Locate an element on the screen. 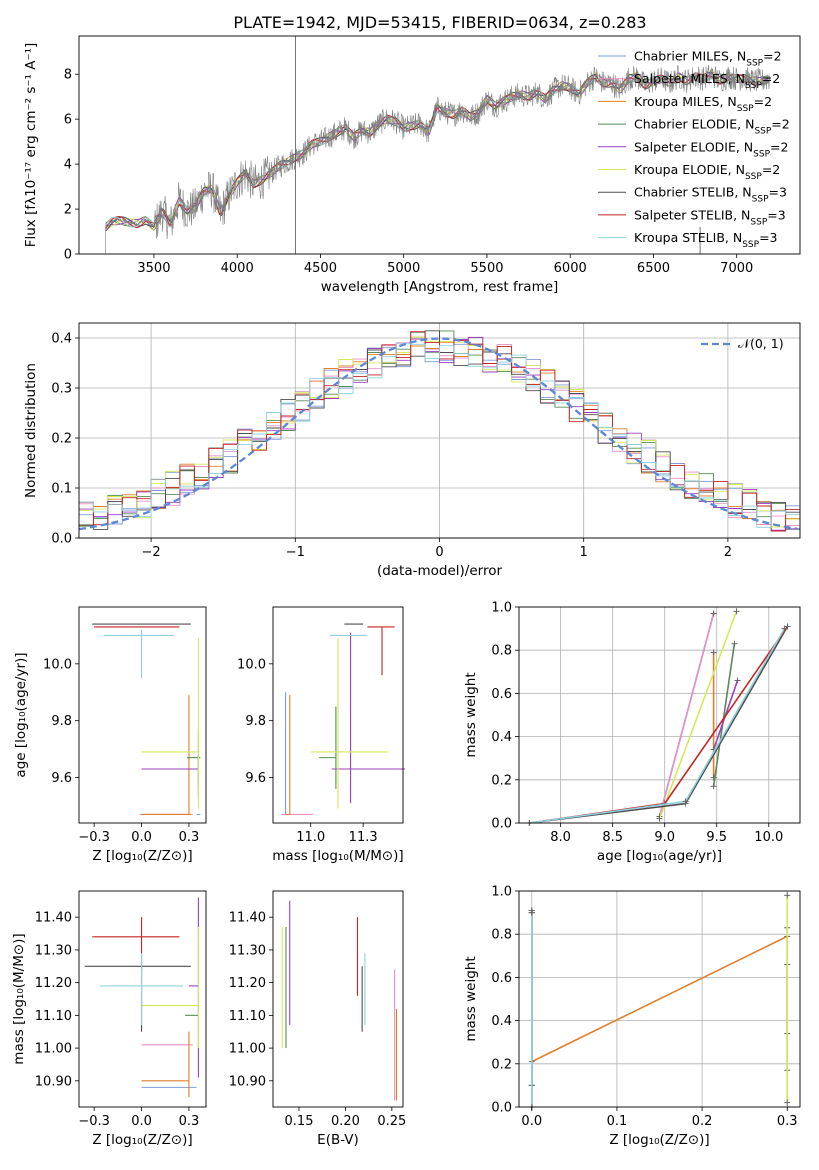 This screenshot has width=819, height=1170. y-tick-label: 8 is located at coordinates (68, 75).